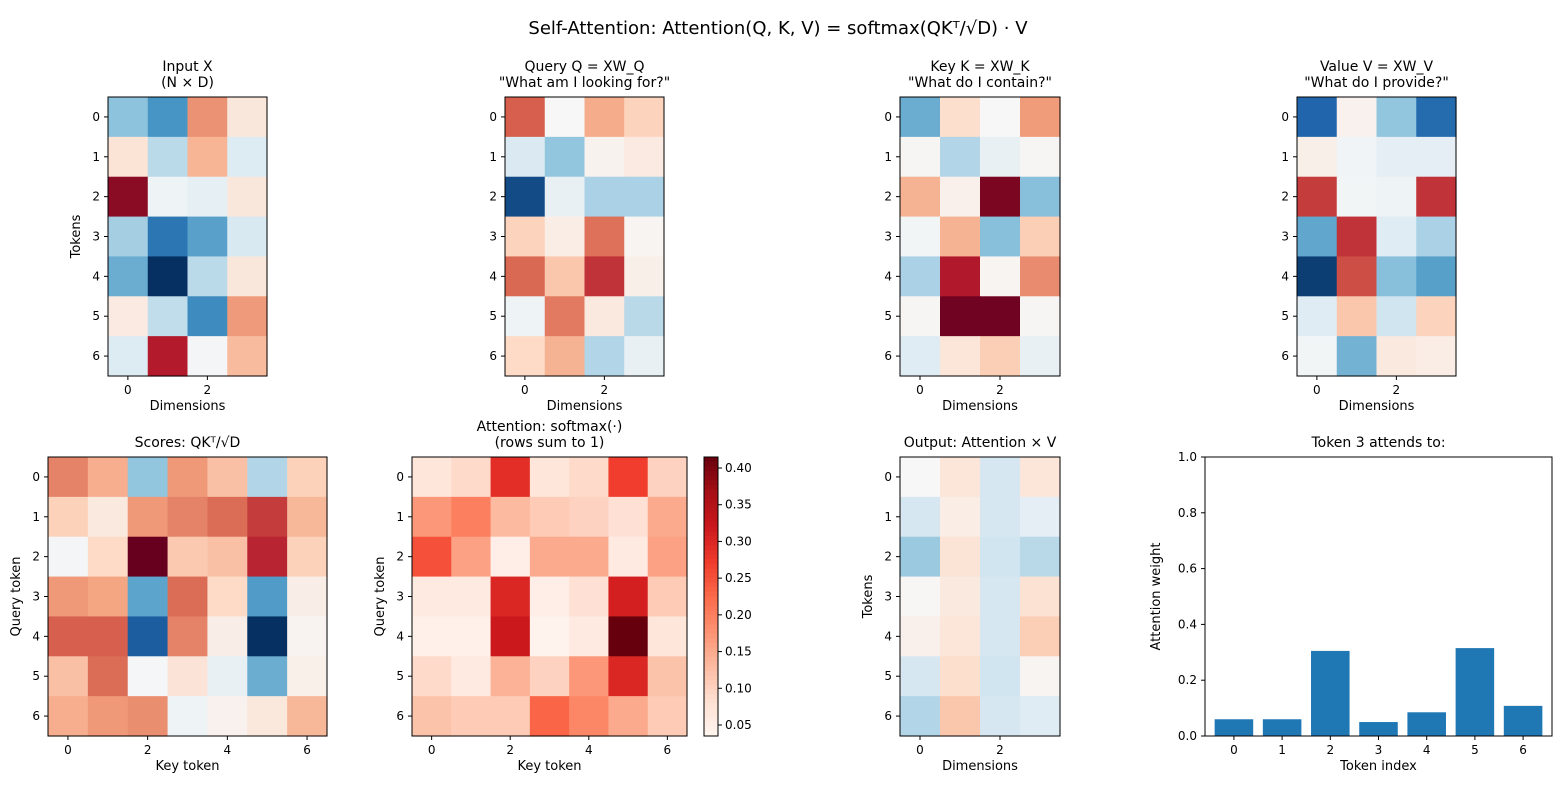 The width and height of the screenshot is (1557, 789). Describe the element at coordinates (1285, 316) in the screenshot. I see `value-ytick-label: 5` at that location.